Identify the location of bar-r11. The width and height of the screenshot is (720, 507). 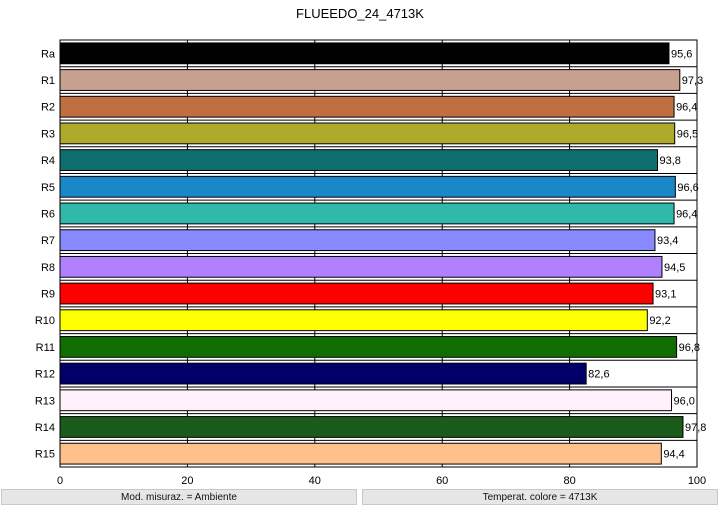
(368, 346).